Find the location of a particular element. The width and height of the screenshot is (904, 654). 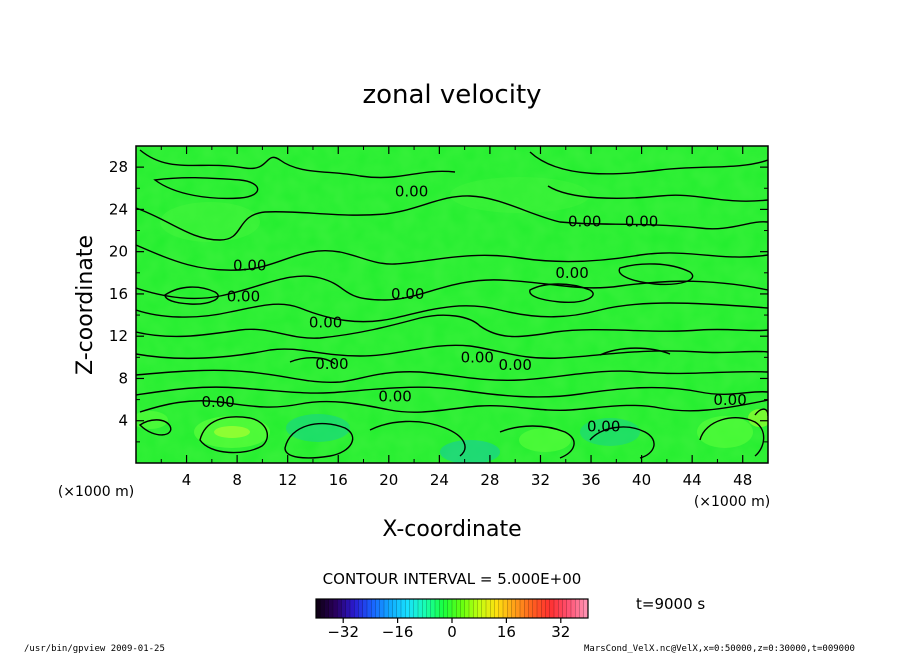

y-tick-label: 20 is located at coordinates (118, 252).